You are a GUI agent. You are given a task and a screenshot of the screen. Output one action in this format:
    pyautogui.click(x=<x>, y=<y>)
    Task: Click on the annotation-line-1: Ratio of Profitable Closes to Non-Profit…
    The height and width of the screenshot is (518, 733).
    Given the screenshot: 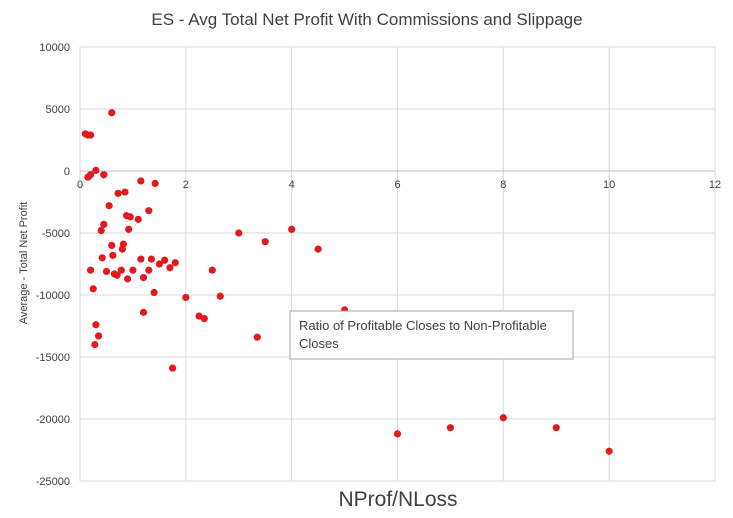 What is the action you would take?
    pyautogui.click(x=423, y=325)
    